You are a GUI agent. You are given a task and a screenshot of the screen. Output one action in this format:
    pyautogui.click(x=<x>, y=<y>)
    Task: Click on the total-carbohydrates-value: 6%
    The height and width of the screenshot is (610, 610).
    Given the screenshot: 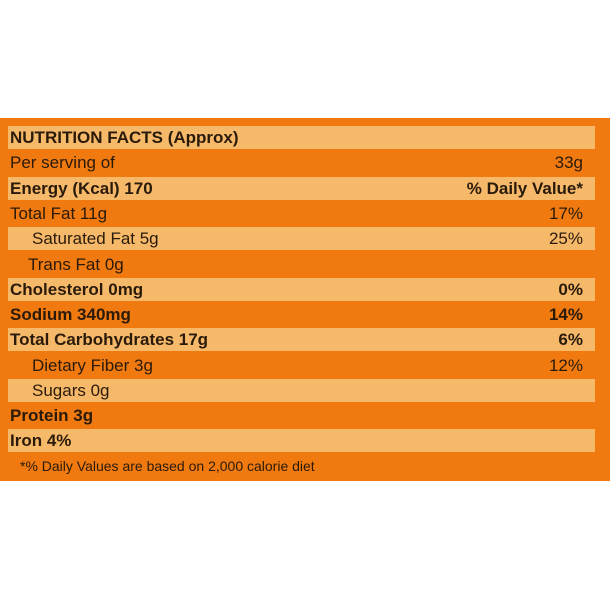 What is the action you would take?
    pyautogui.click(x=570, y=339)
    